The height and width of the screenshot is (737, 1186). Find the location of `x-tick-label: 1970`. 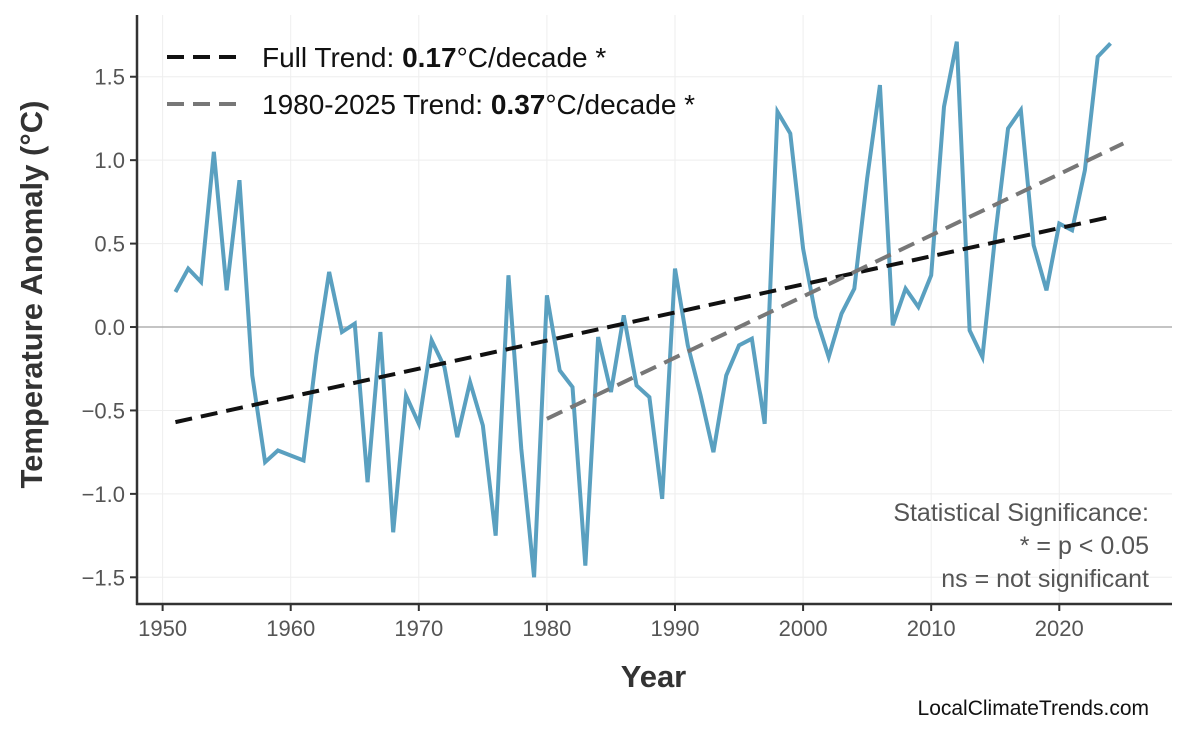

x-tick-label: 1970 is located at coordinates (418, 628).